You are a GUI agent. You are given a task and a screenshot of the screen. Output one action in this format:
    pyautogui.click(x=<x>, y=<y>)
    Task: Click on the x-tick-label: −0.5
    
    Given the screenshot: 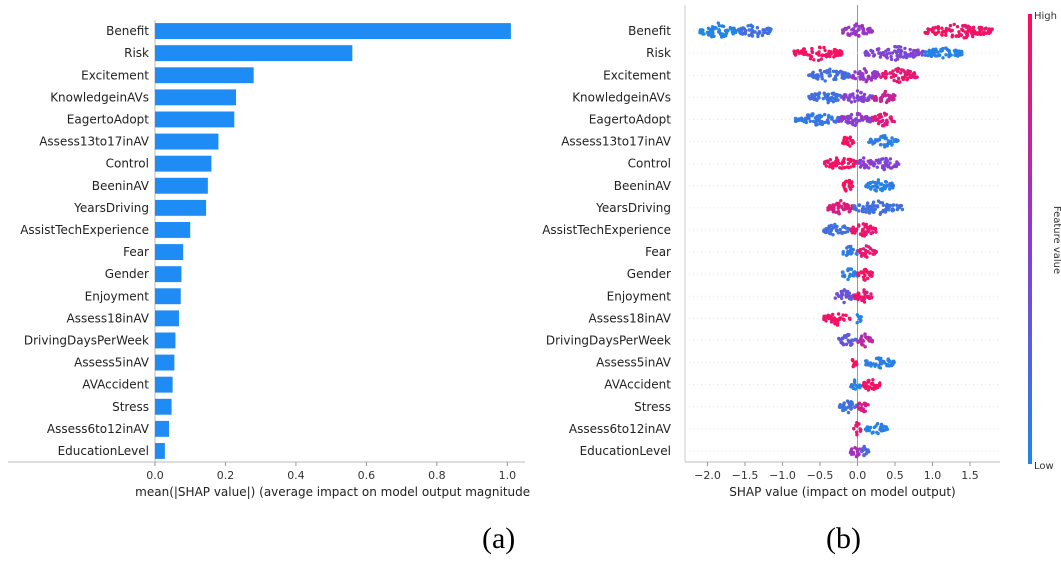 What is the action you would take?
    pyautogui.click(x=820, y=475)
    